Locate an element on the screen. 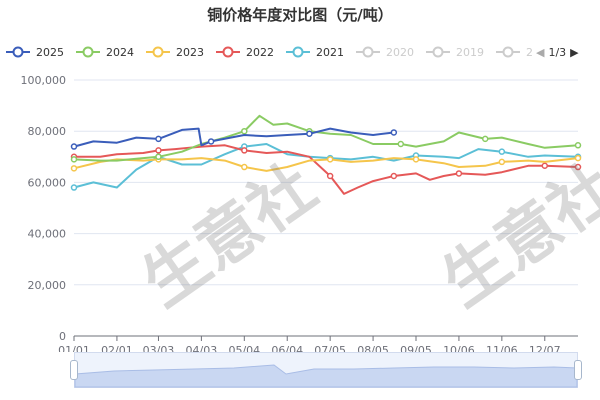 This screenshot has width=600, height=400. legend-pager: ◀ 1/3 ▶ is located at coordinates (557, 52).